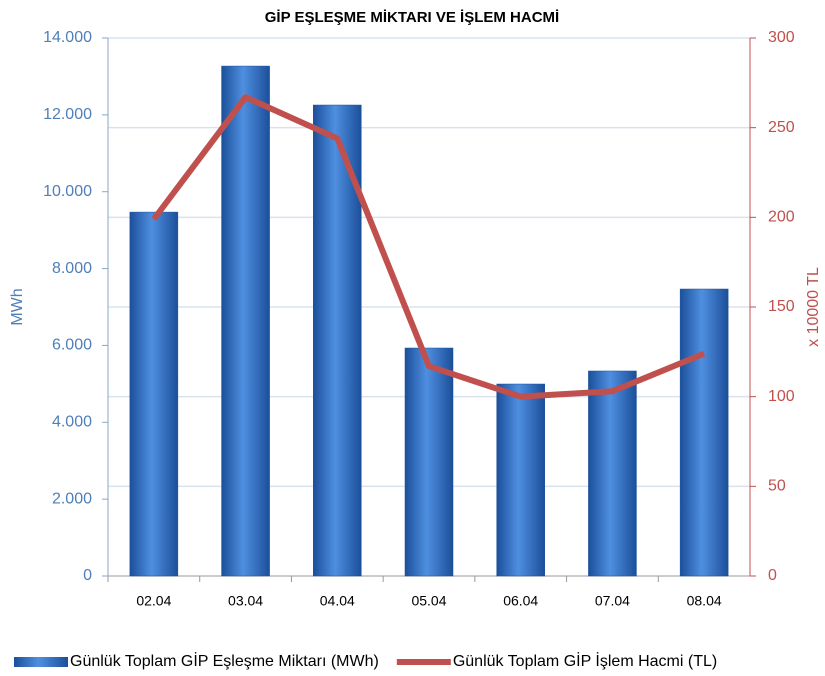 The image size is (825, 676). Describe the element at coordinates (772, 575) in the screenshot. I see `y2-tick-label: 0` at that location.